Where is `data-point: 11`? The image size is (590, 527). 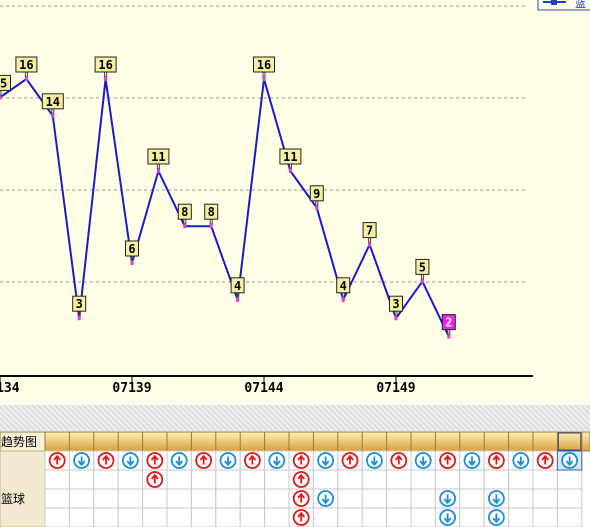
data-point: 11 is located at coordinates (158, 160).